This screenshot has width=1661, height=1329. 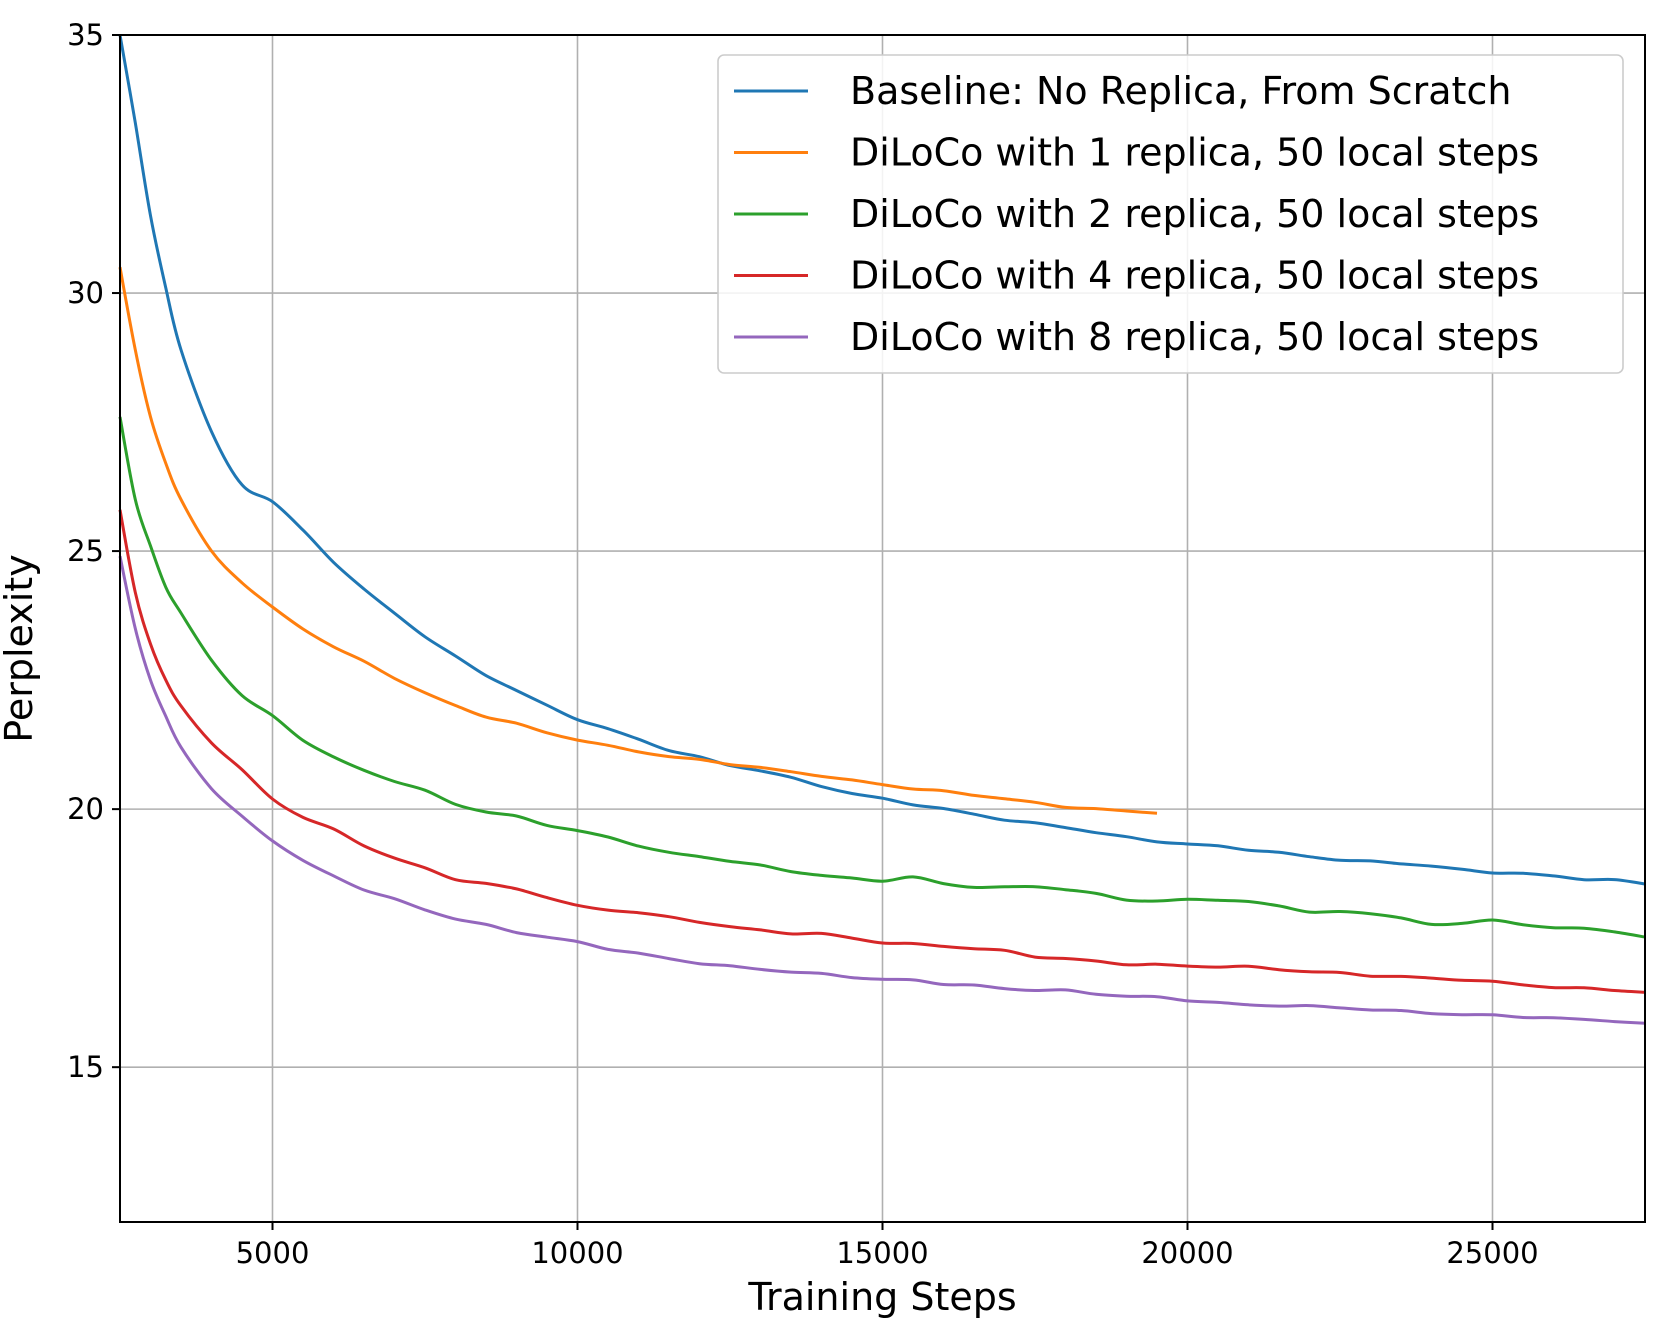 What do you see at coordinates (882, 1253) in the screenshot?
I see `x-tick-label: 15000` at bounding box center [882, 1253].